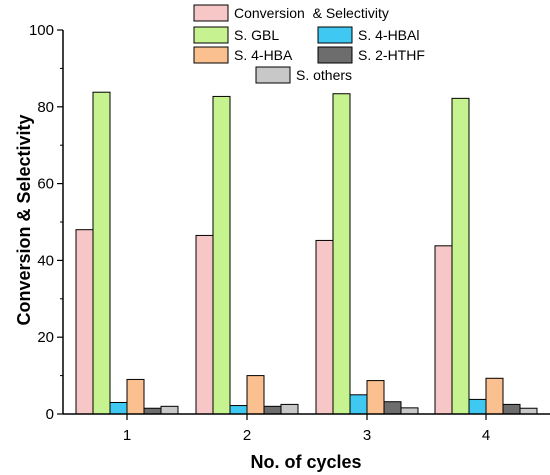 This screenshot has height=475, width=550. Describe the element at coordinates (486, 435) in the screenshot. I see `x-tick-label-4: 4` at that location.